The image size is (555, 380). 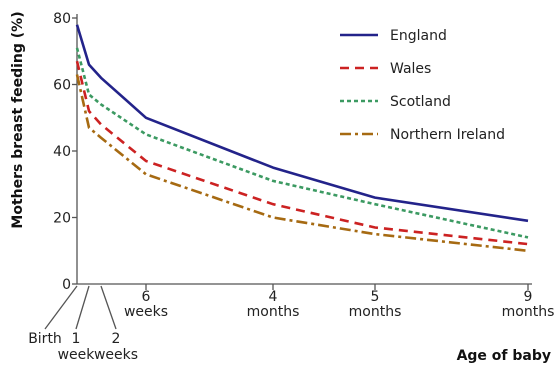 I want to click on x-tick-label: Birth, so click(x=45, y=339).